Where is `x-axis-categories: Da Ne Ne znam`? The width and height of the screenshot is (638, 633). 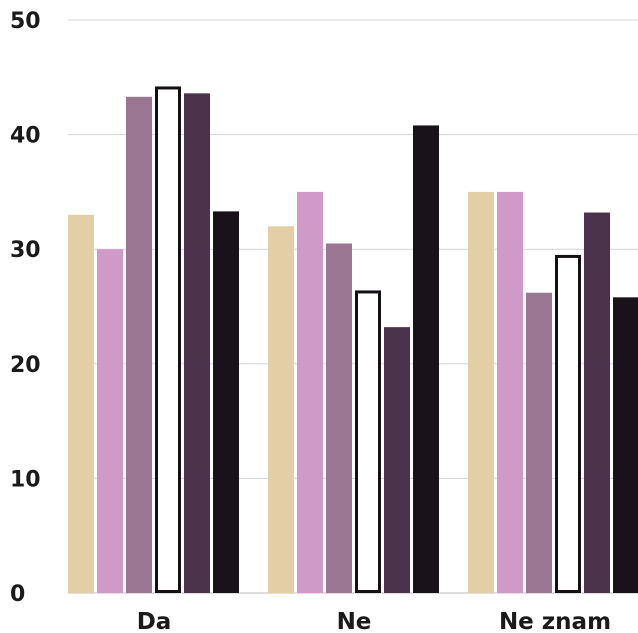
x-axis-categories: Da Ne Ne znam is located at coordinates (374, 621).